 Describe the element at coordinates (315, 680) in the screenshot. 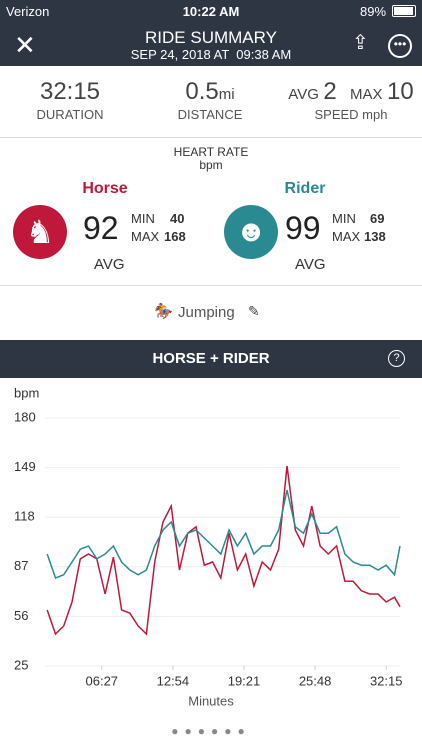

I see `x-tick-label: 25:48` at that location.